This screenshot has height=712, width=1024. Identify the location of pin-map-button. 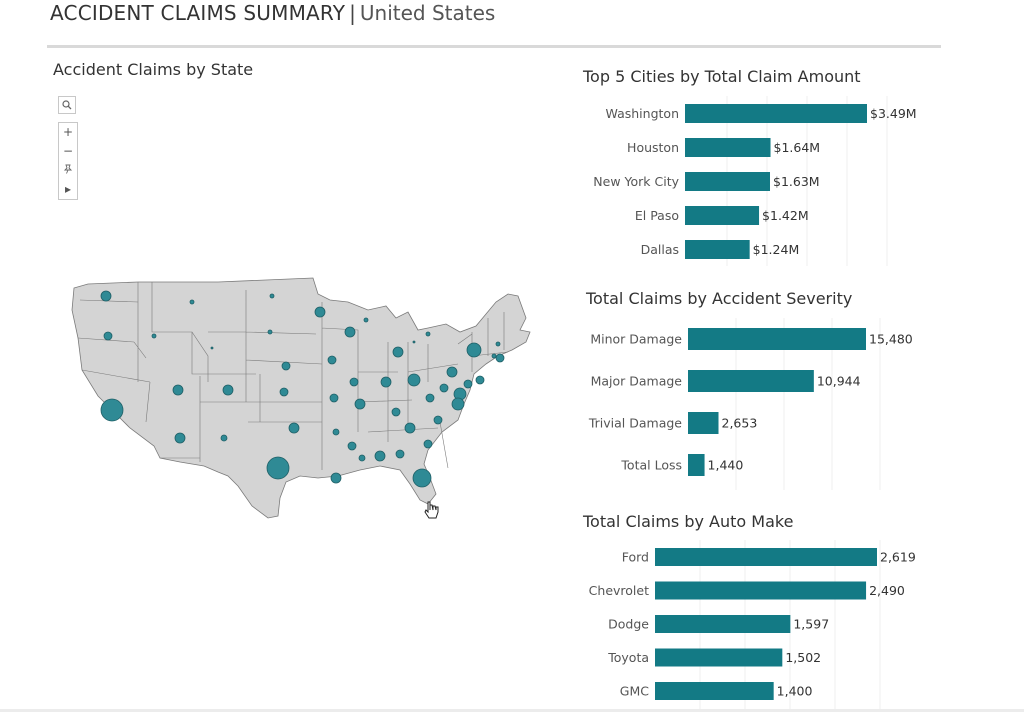
(68, 170).